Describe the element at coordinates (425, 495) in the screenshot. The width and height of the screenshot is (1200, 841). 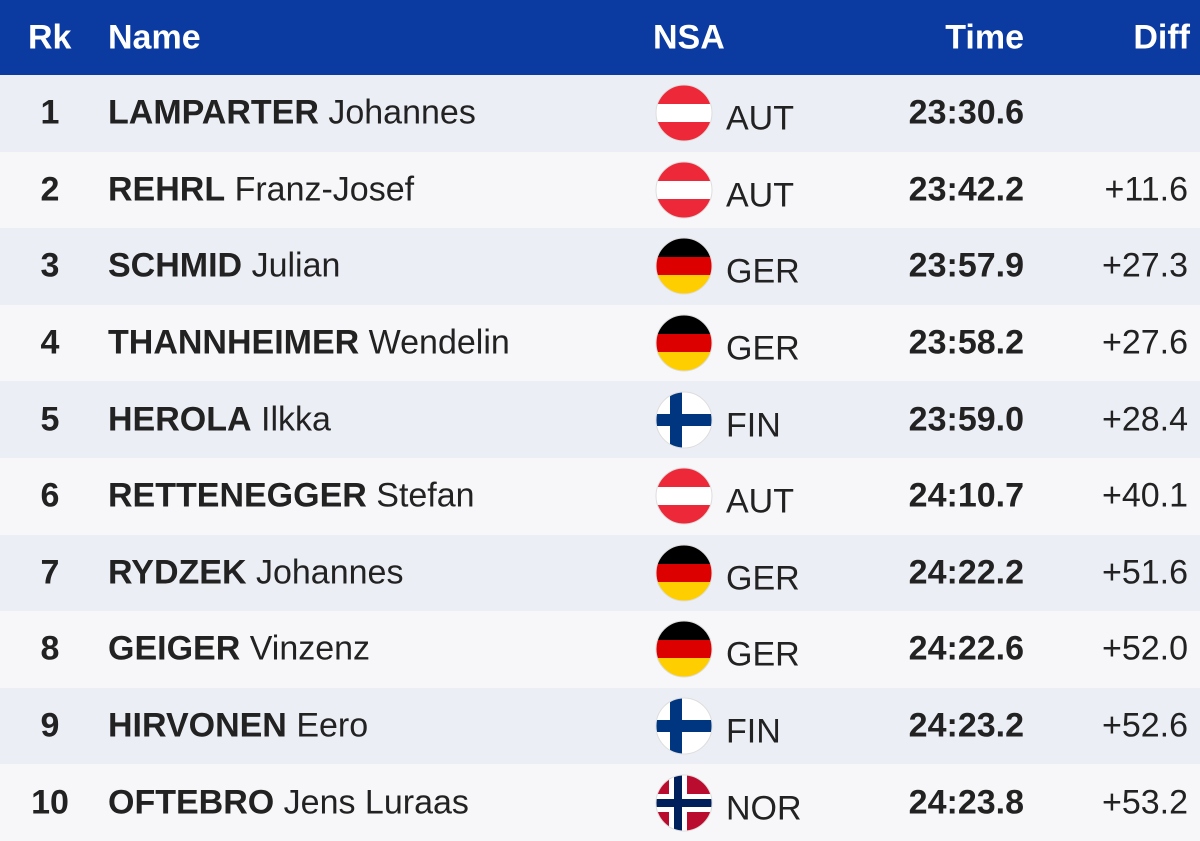
I see `given-name: Stefan` at that location.